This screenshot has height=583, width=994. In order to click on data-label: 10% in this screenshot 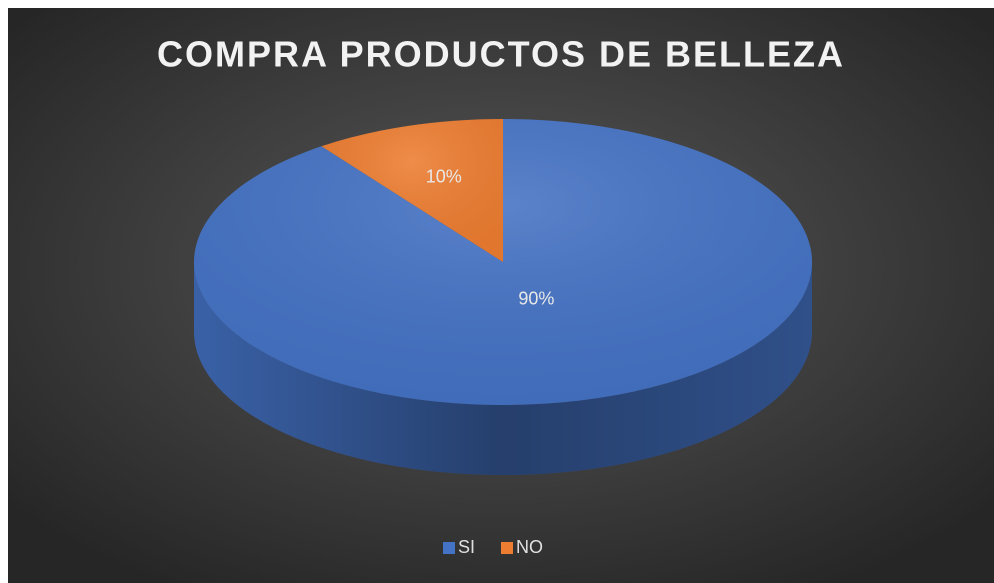, I will do `click(444, 176)`.